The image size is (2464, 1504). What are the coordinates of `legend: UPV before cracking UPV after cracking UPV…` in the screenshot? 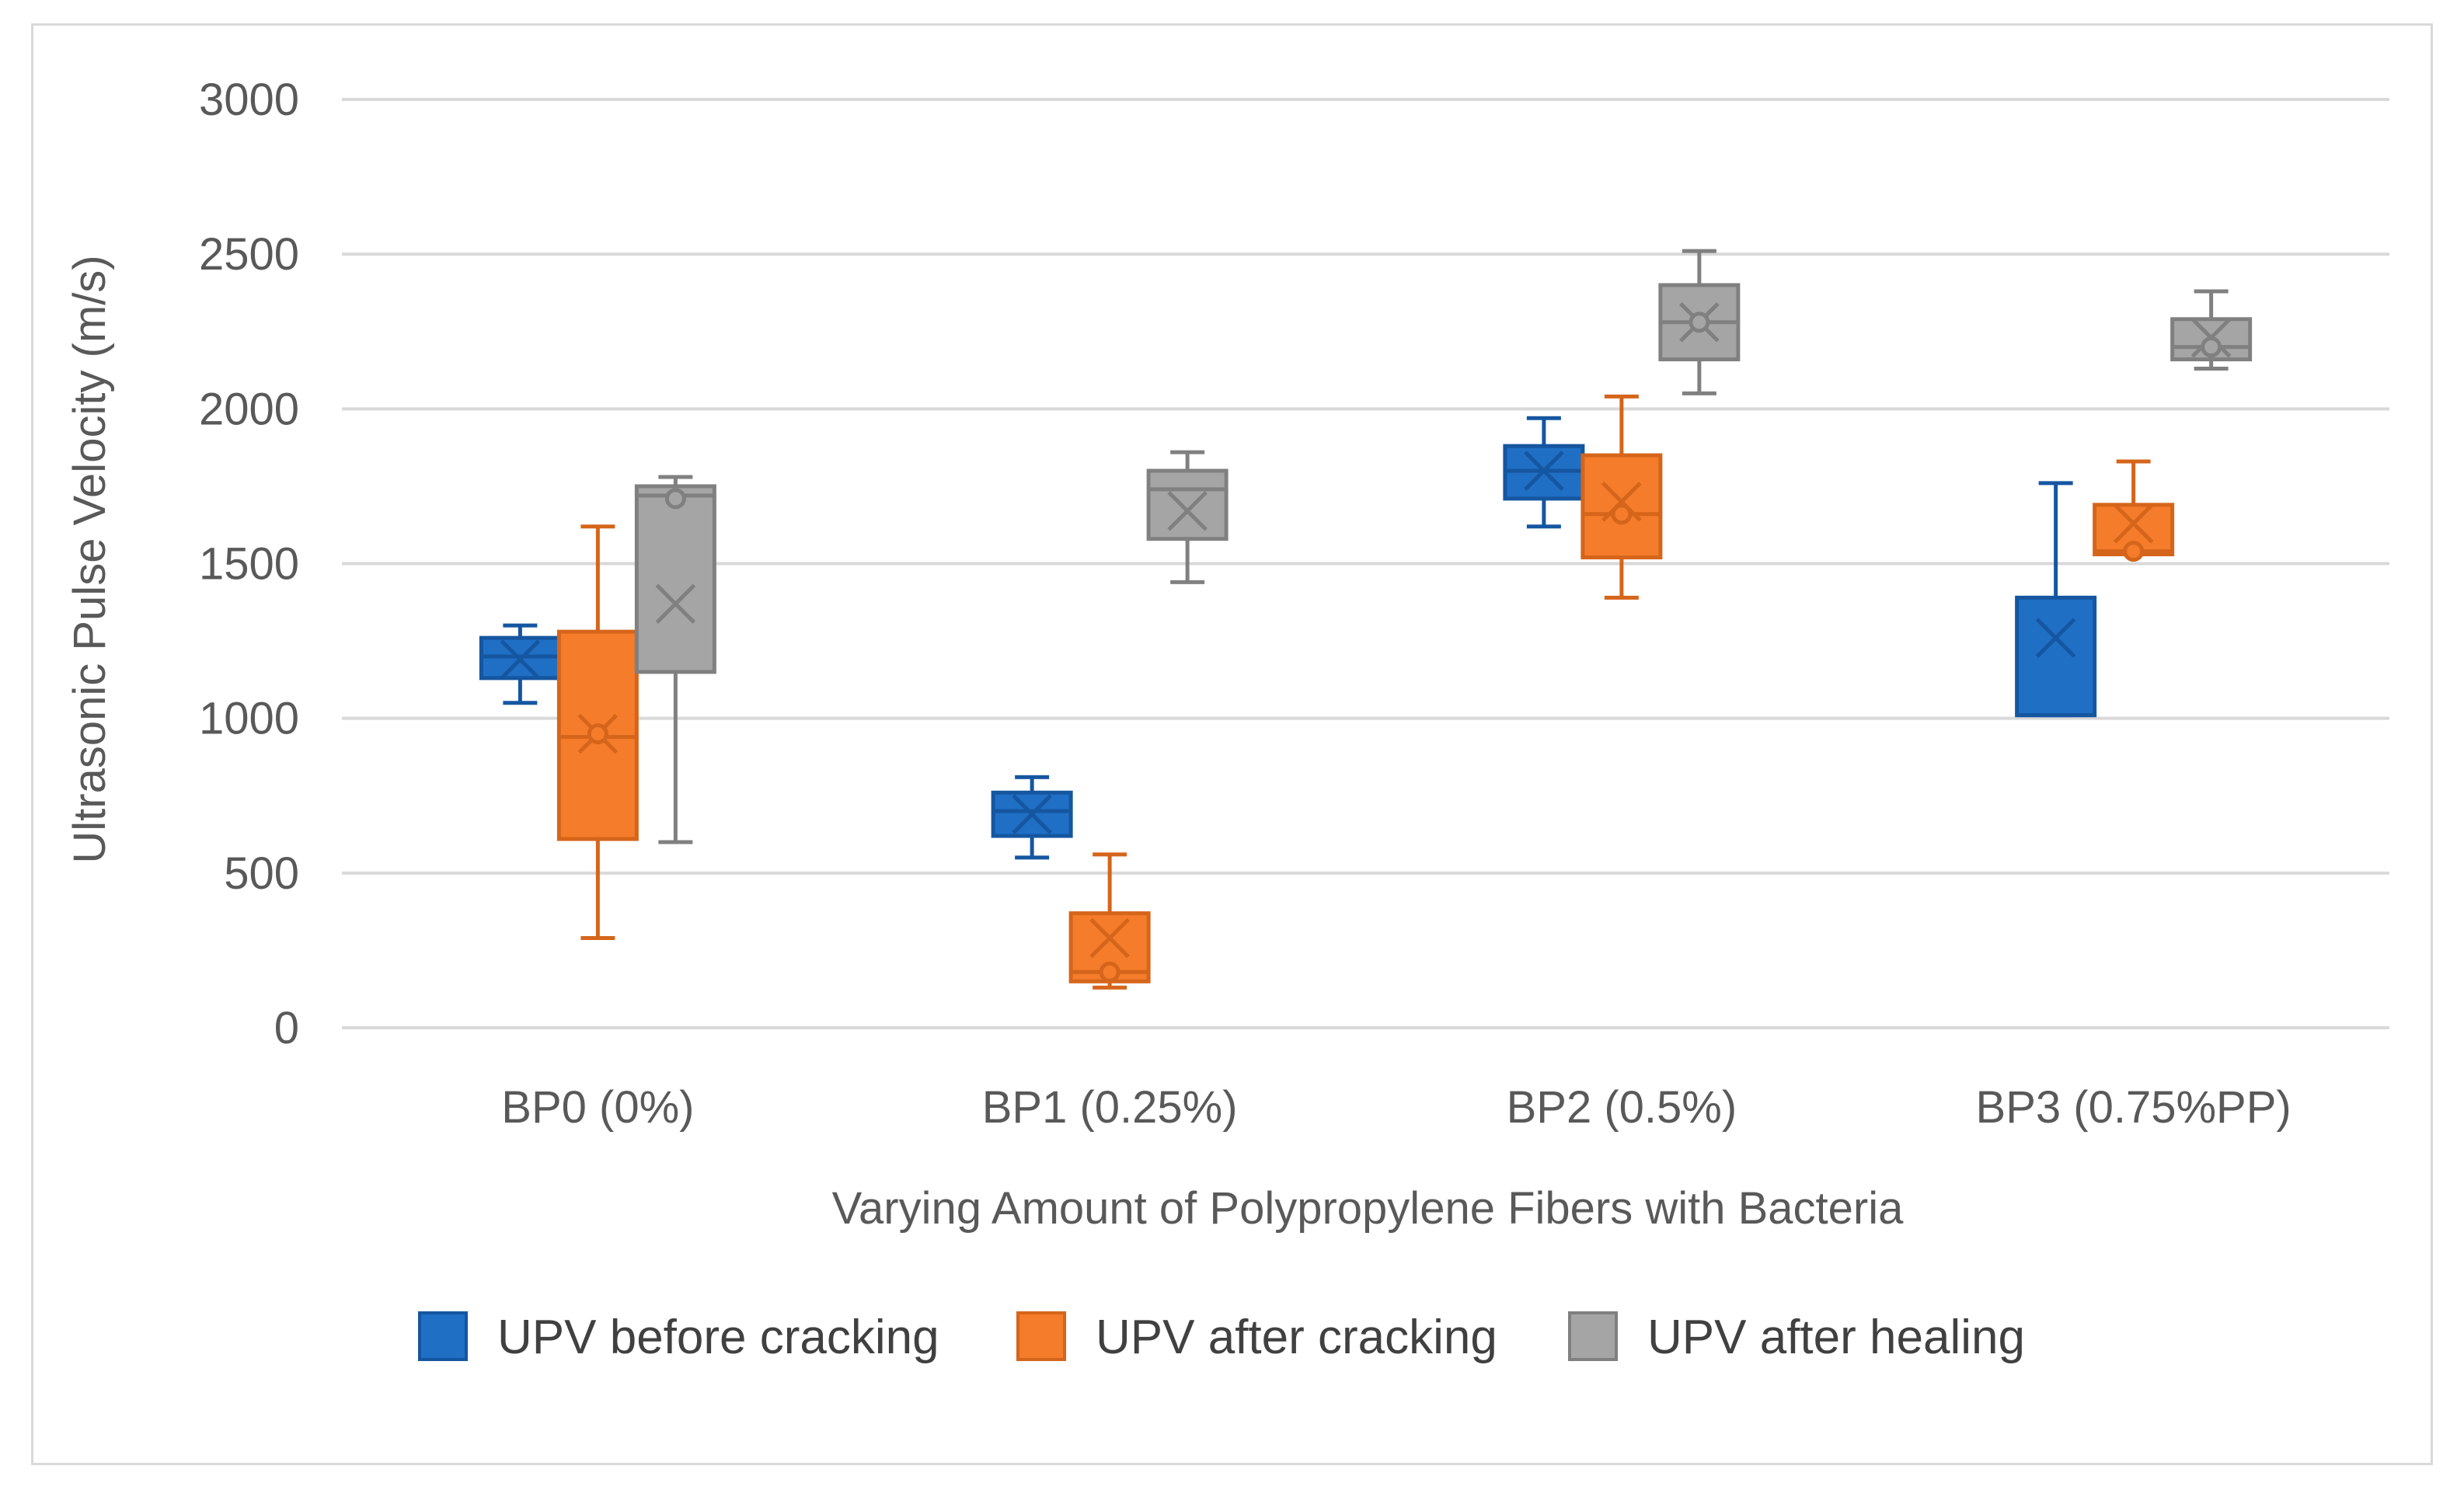 It's located at (1221, 1337).